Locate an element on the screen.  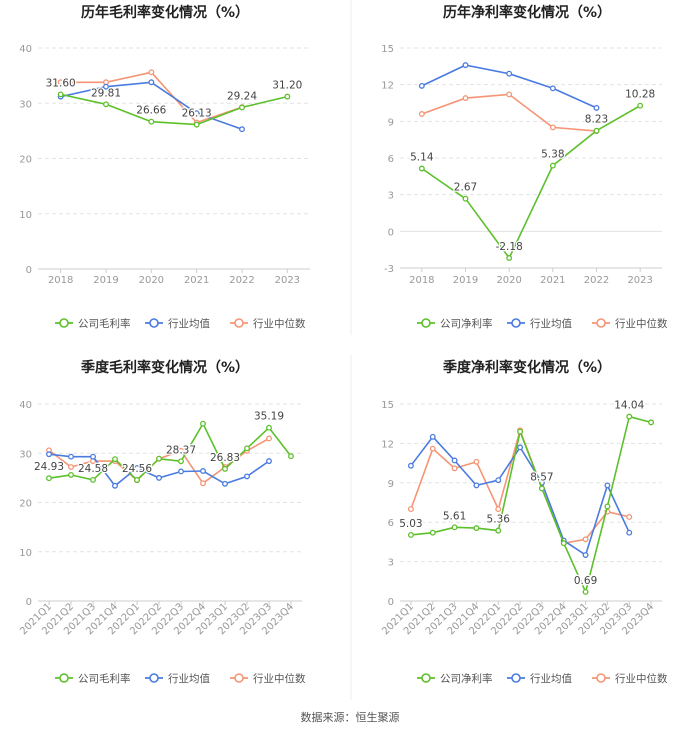
data-label: 35.19 is located at coordinates (269, 417).